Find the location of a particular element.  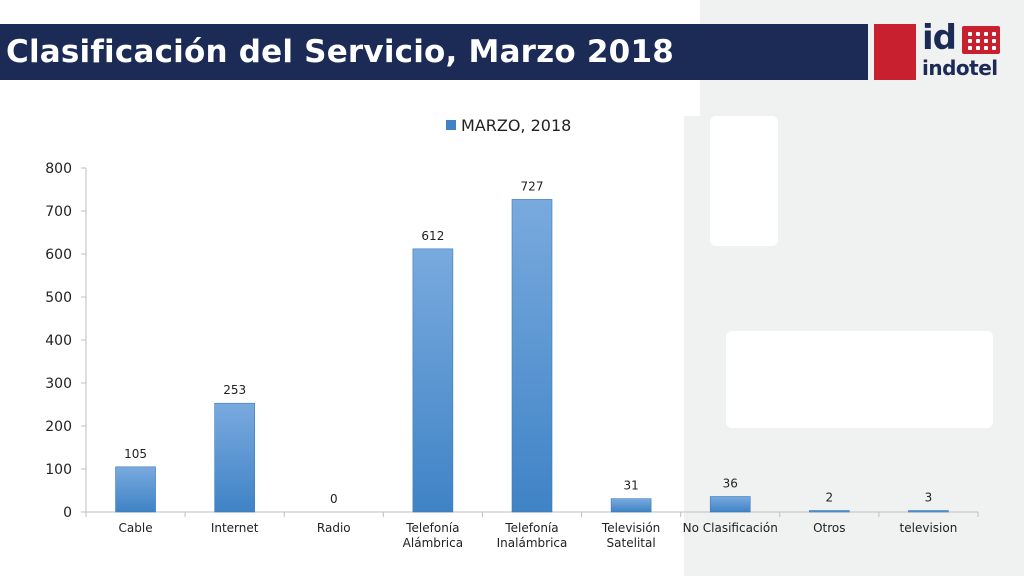

bar-data-label: 2 is located at coordinates (830, 498).